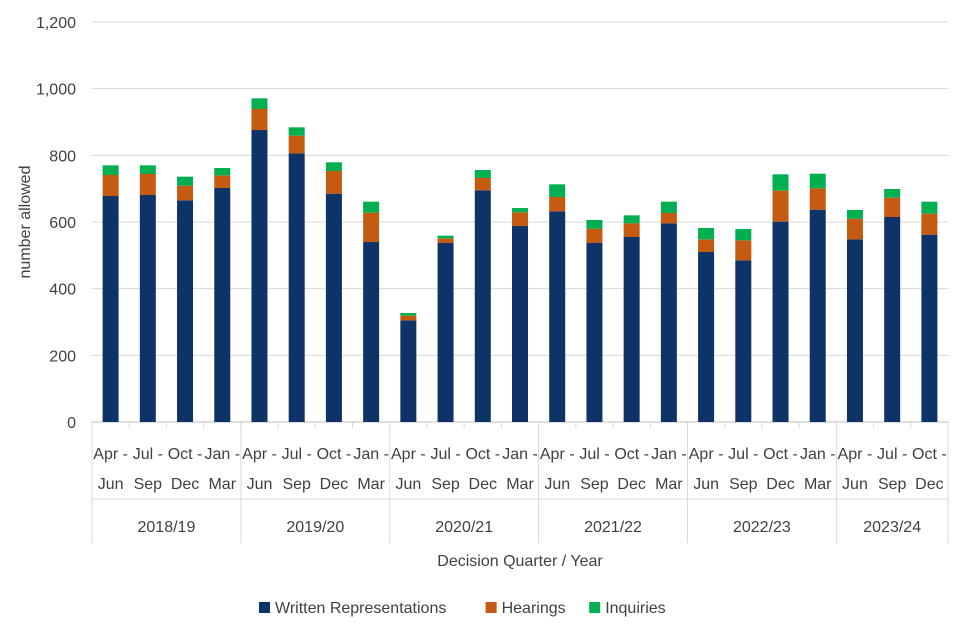 The width and height of the screenshot is (960, 640). I want to click on year-label: 2023/24, so click(892, 527).